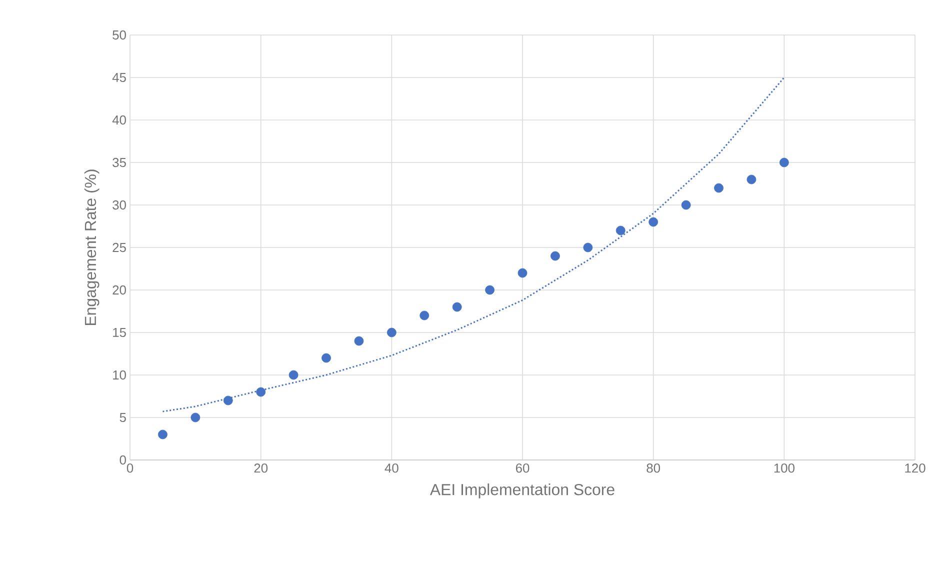 This screenshot has width=951, height=569. I want to click on x-tick-label: 120, so click(915, 468).